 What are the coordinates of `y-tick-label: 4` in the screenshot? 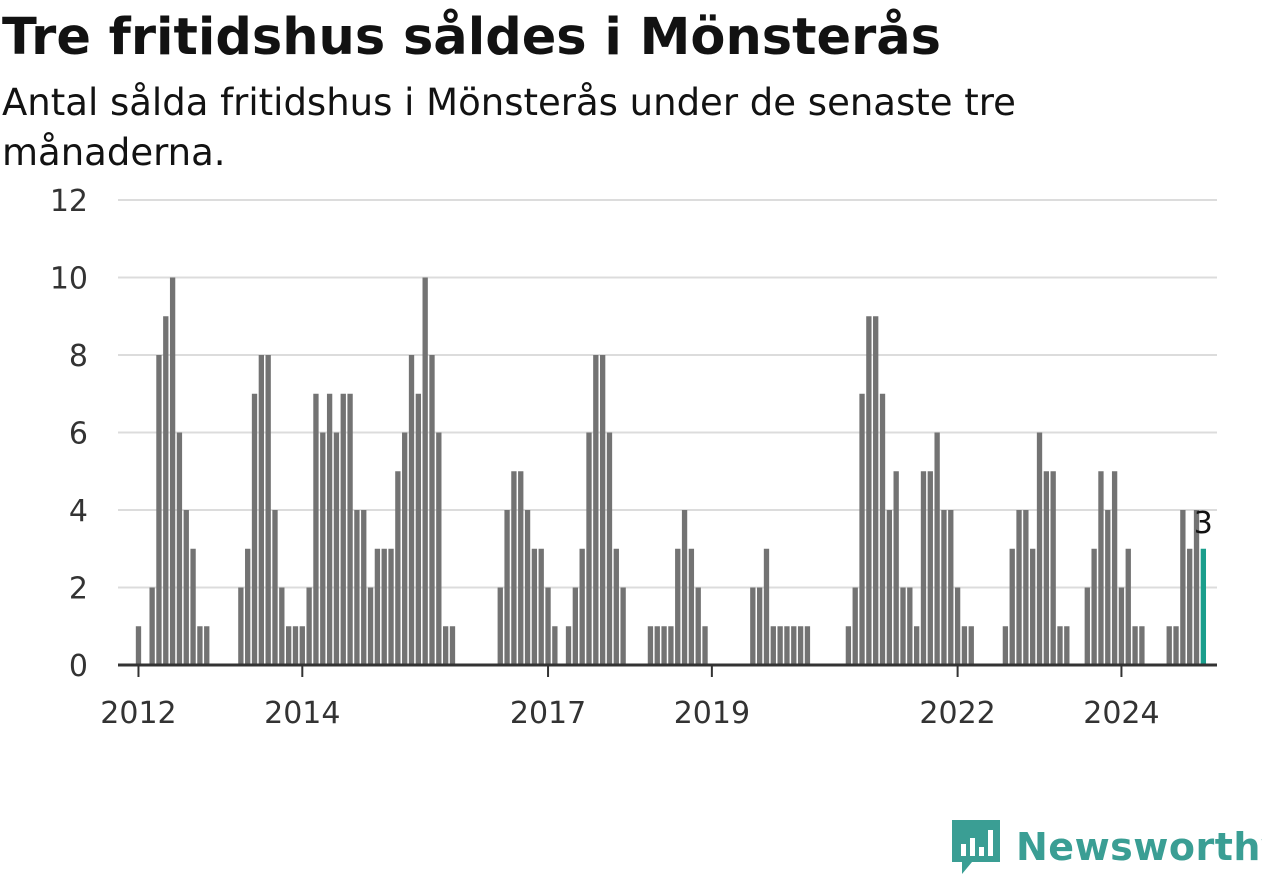 It's located at (78, 511).